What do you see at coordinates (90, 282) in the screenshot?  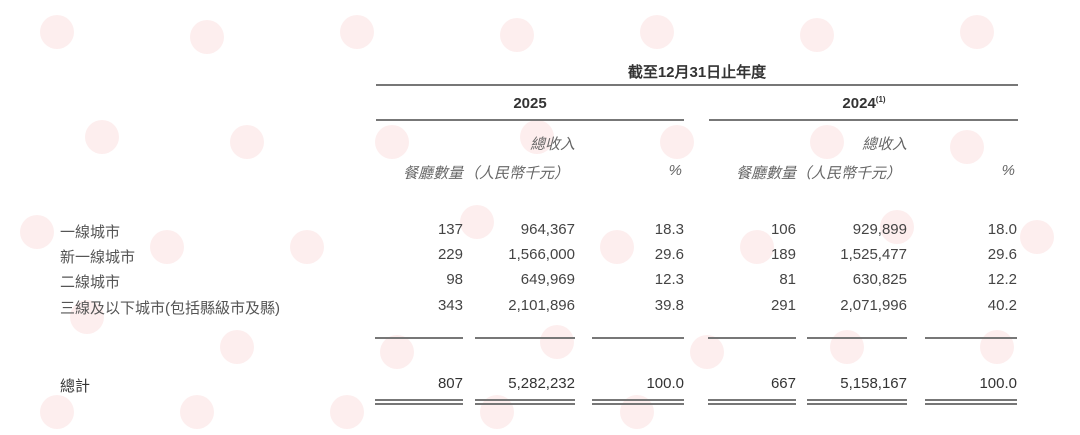 I see `row-label: 二線城市` at bounding box center [90, 282].